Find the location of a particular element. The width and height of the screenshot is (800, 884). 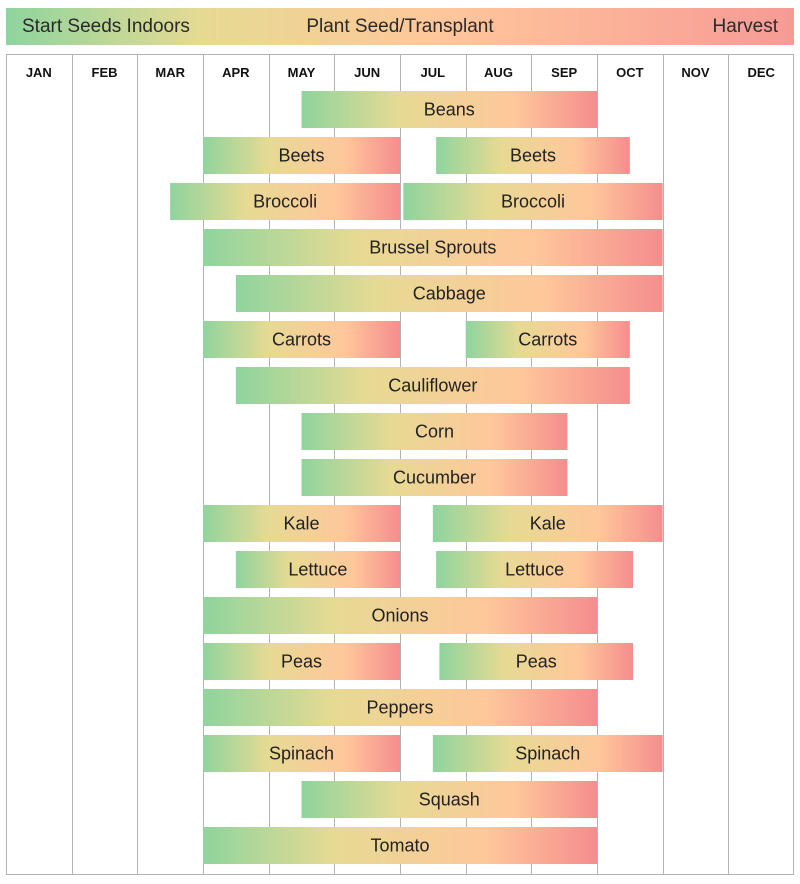

bar-label-brussel-sprouts-1: Brussel Sprouts is located at coordinates (432, 248).